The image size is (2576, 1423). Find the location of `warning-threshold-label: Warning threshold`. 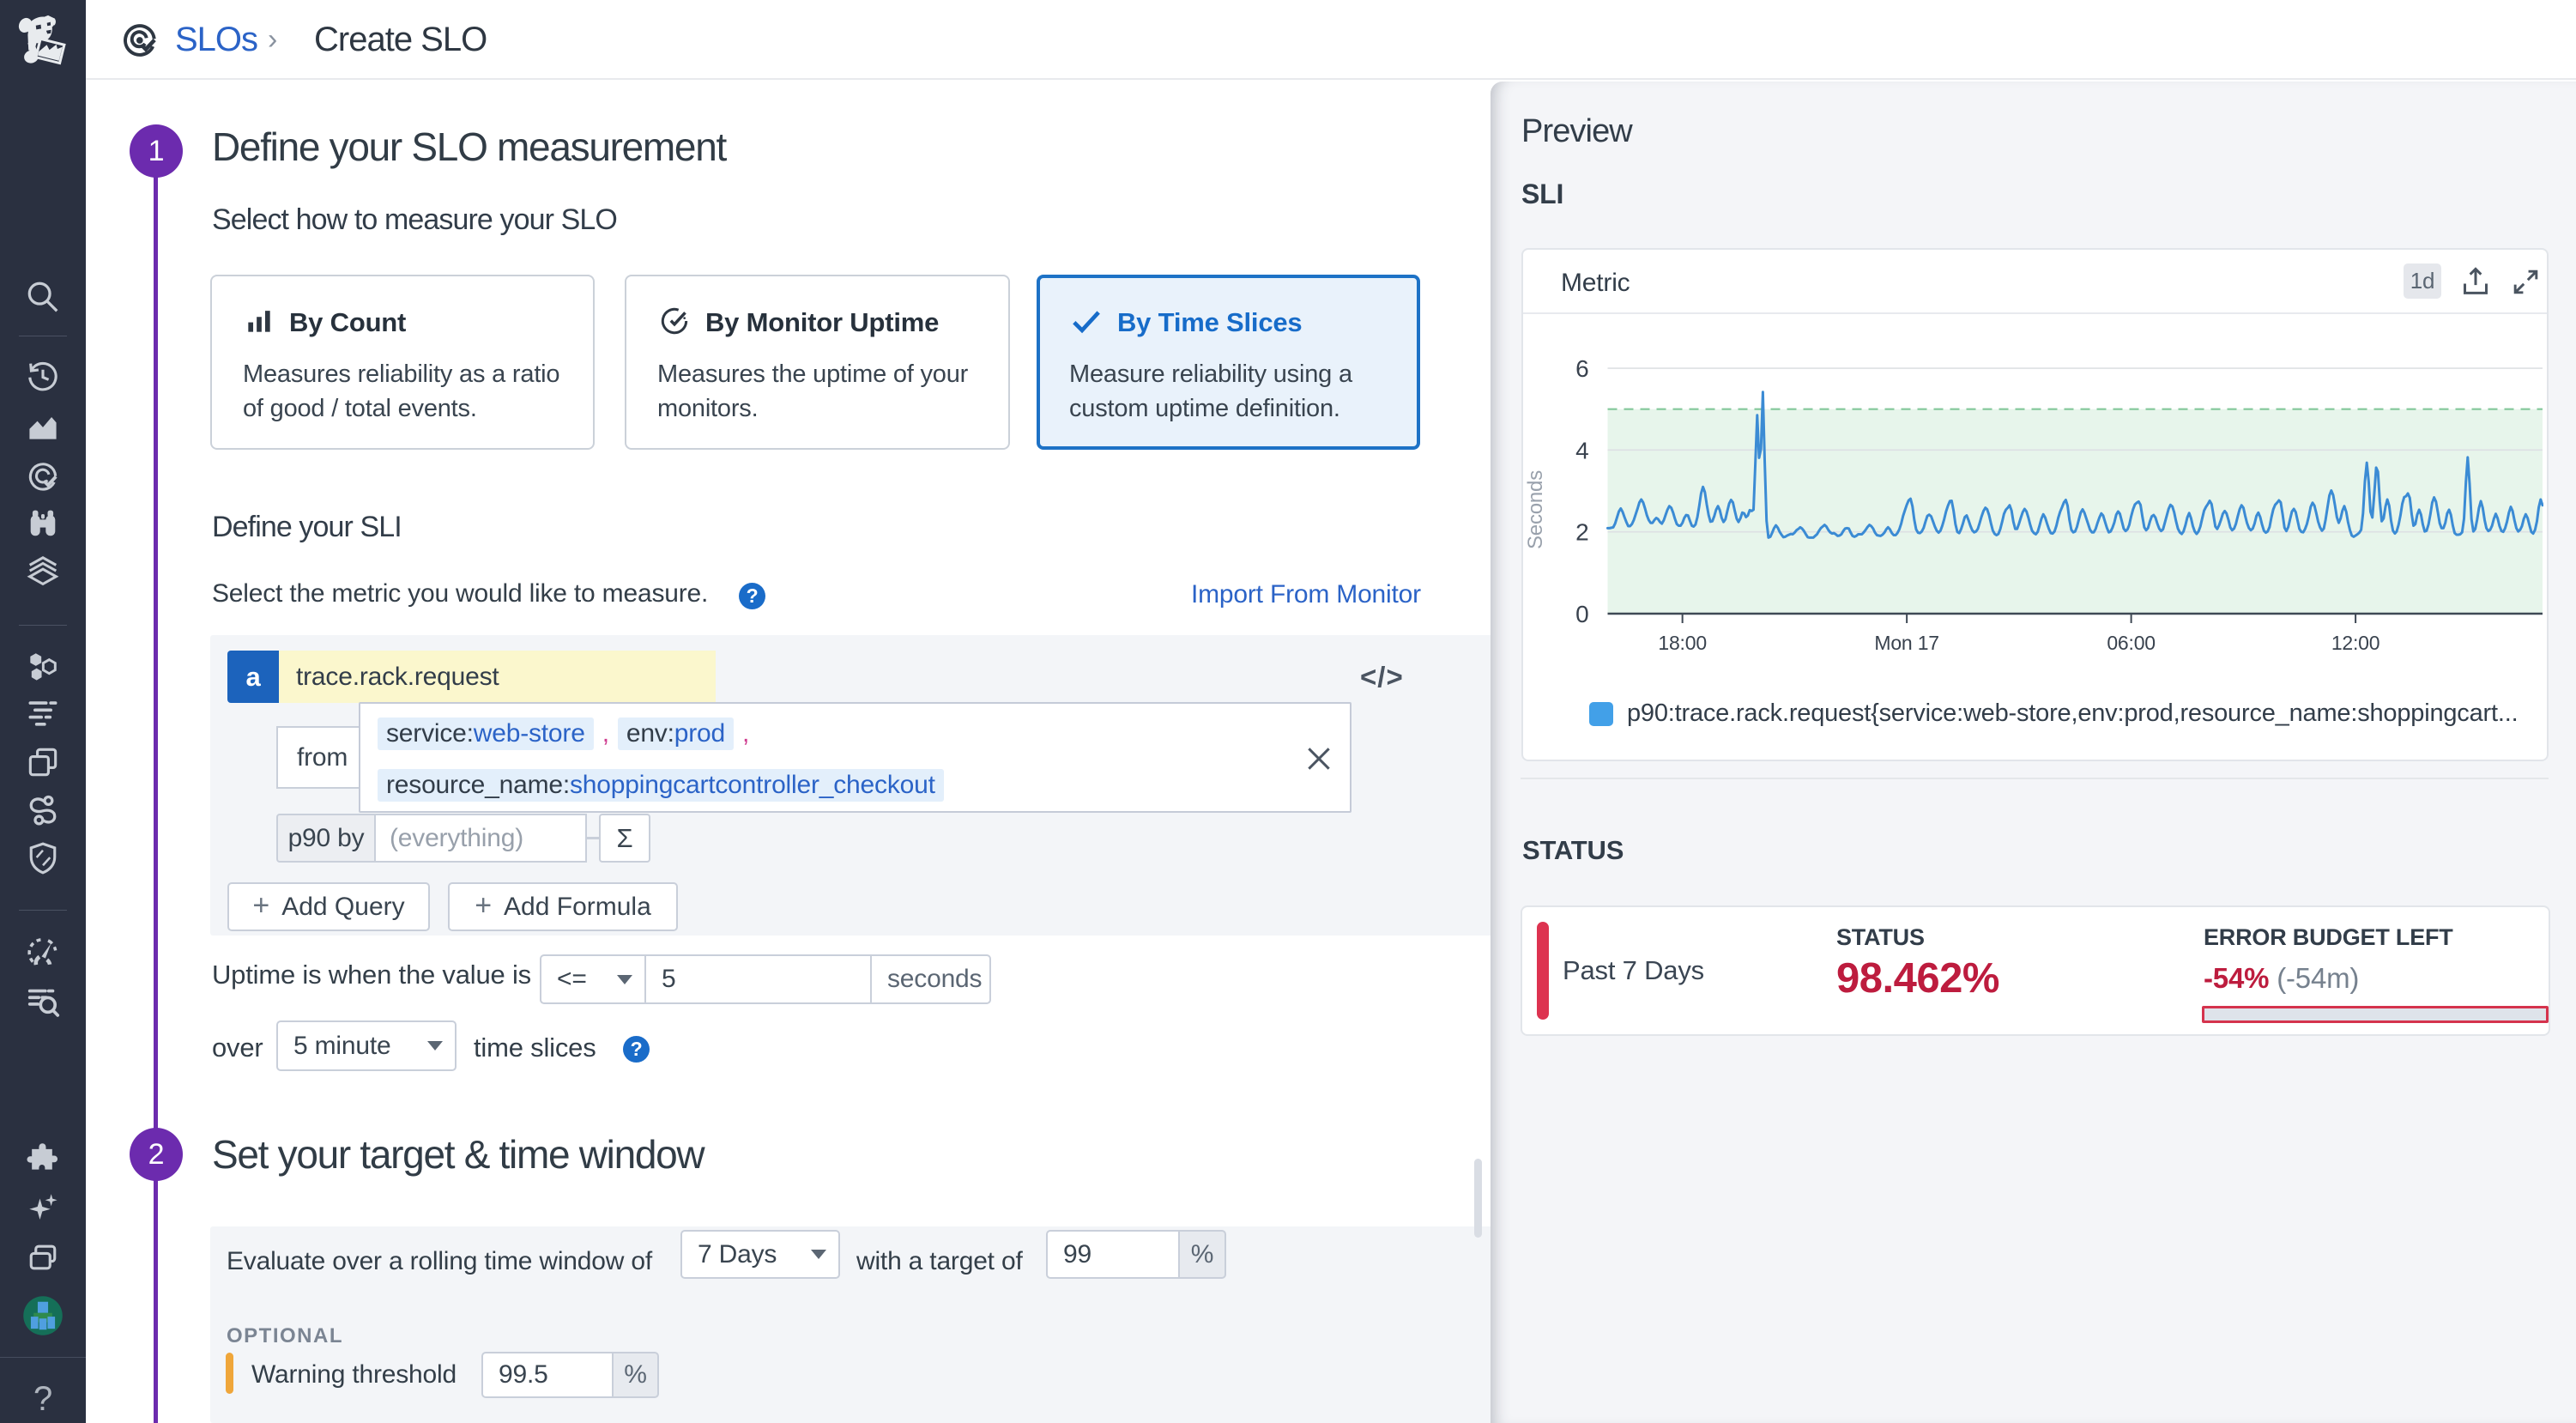

warning-threshold-label: Warning threshold is located at coordinates (354, 1374).